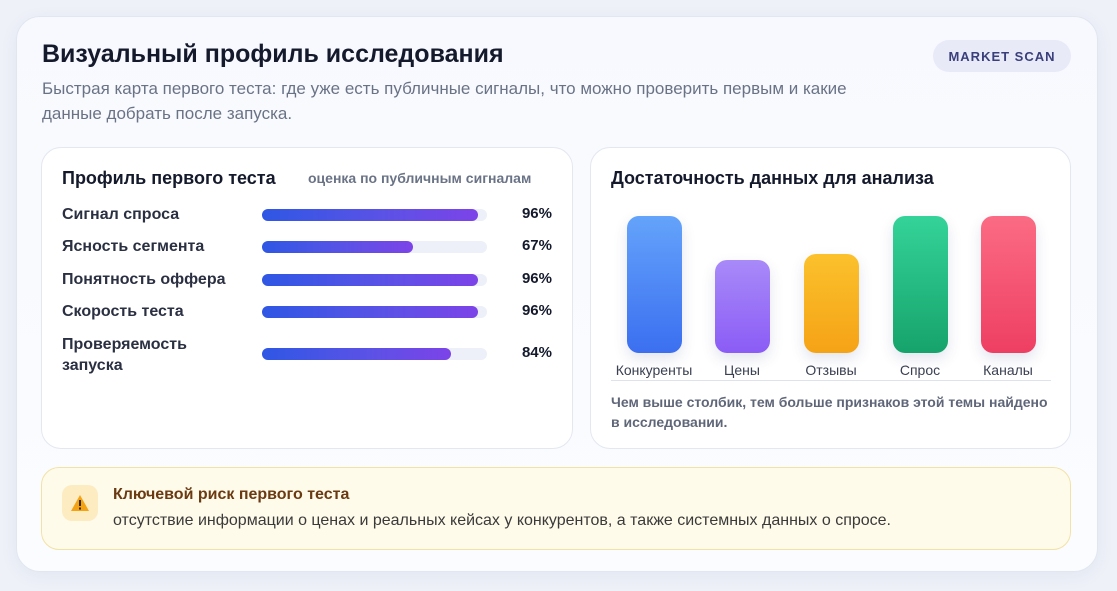  Describe the element at coordinates (920, 370) in the screenshot. I see `bar-label: Спрос` at that location.